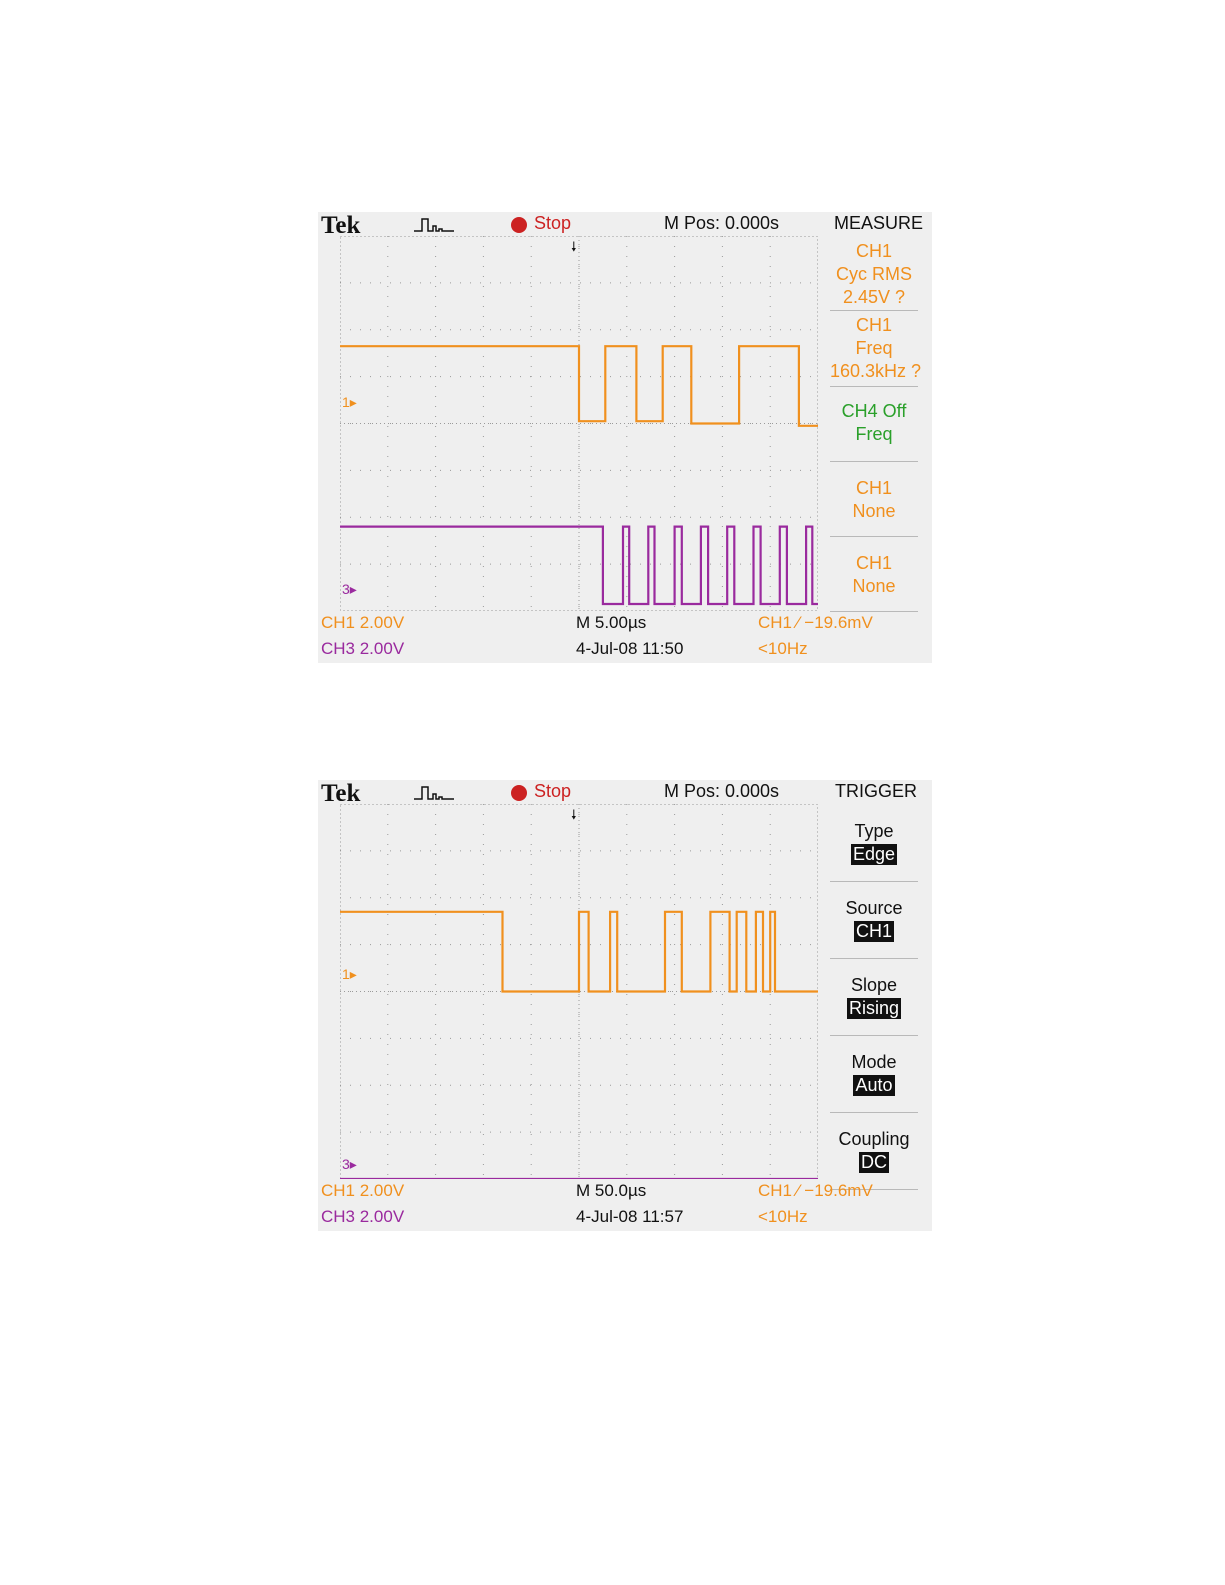  I want to click on trigger-source-button: Source CH1, so click(874, 921).